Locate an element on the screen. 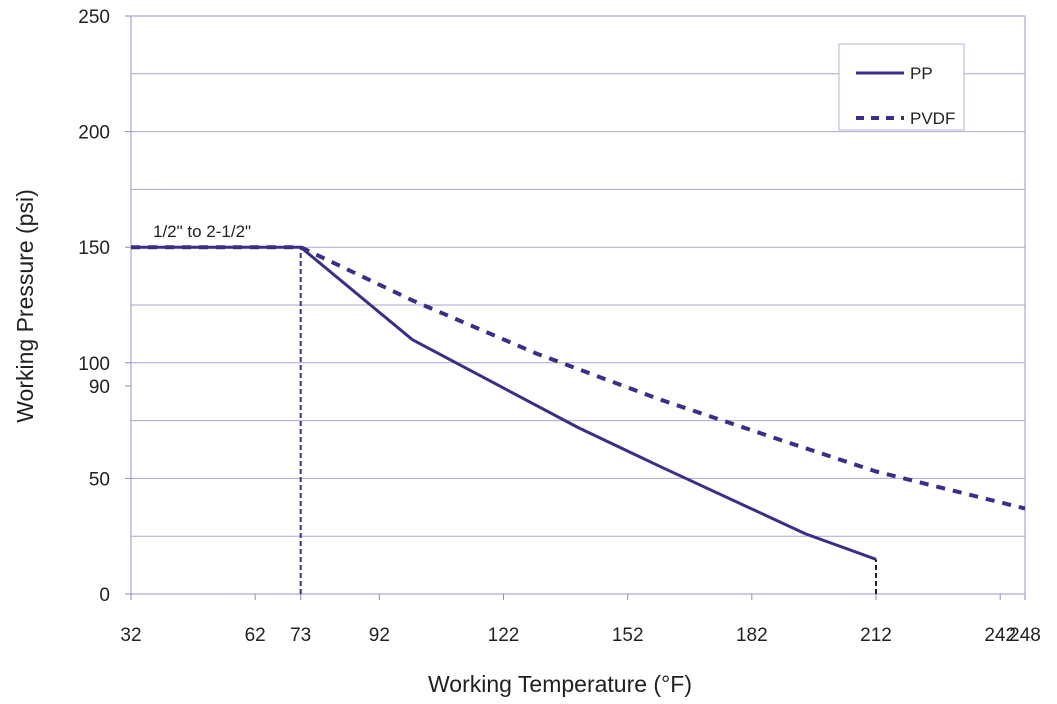 The width and height of the screenshot is (1057, 704). y-tick-label-200: 200 is located at coordinates (94, 133).